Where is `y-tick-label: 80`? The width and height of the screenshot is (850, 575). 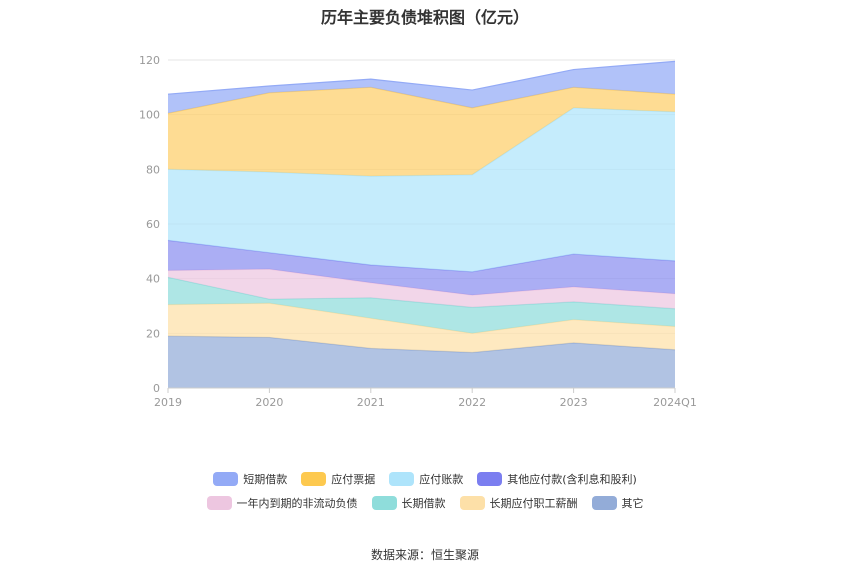
y-tick-label: 80 is located at coordinates (153, 169).